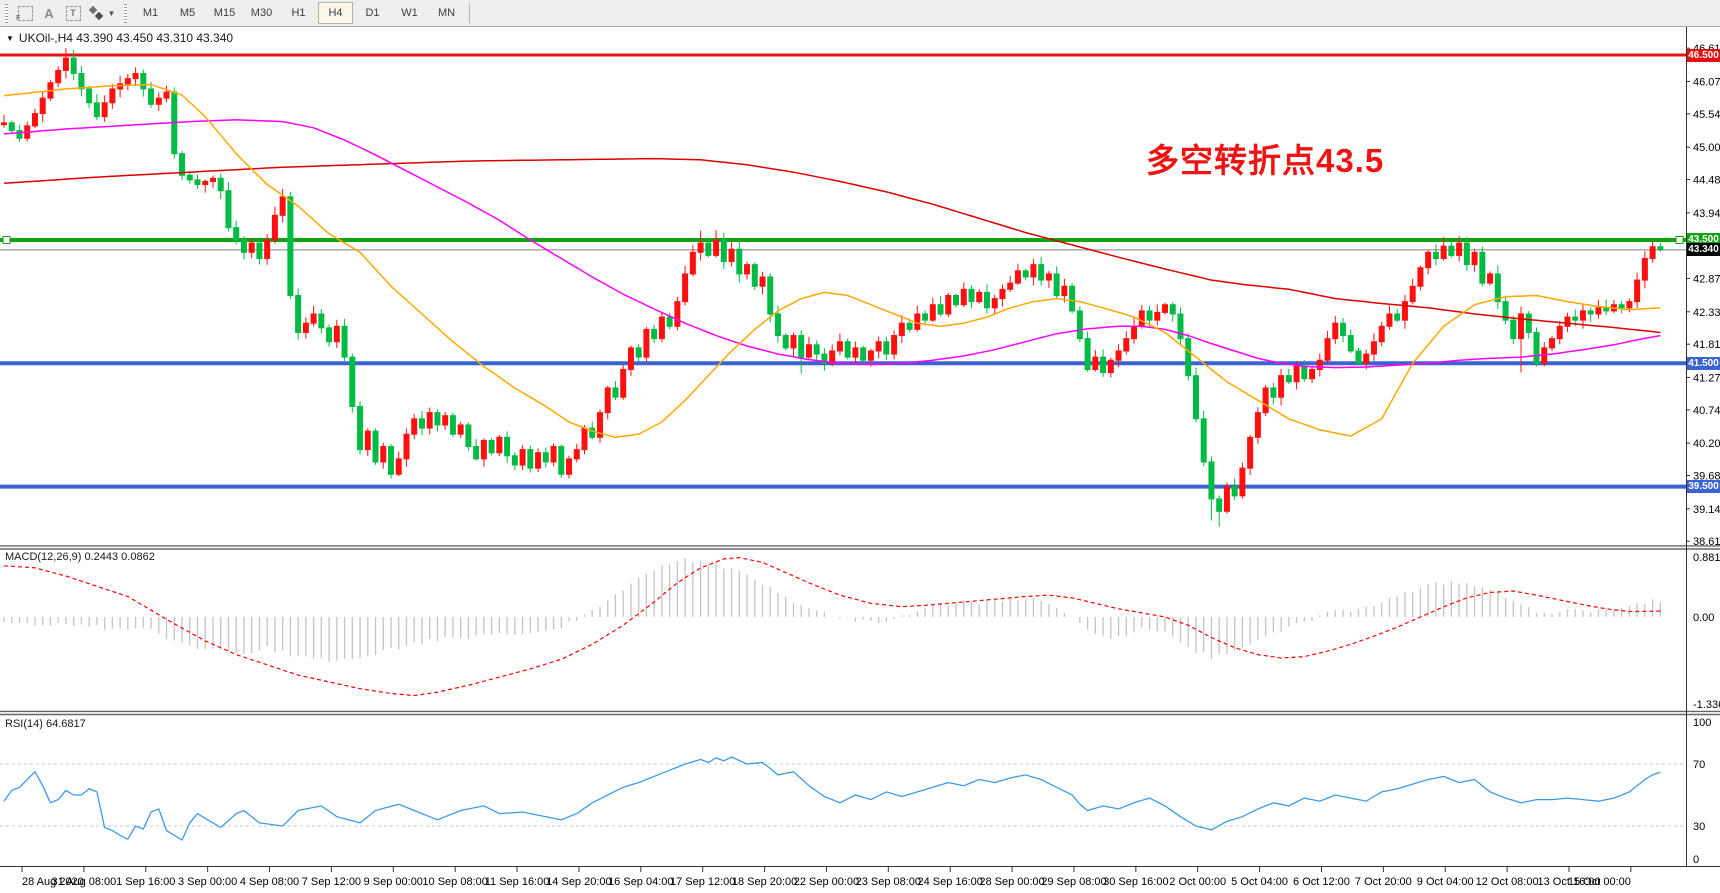  Describe the element at coordinates (860, 13) in the screenshot. I see `toolbar: F A T ▼ M1 M5 M15 M30 H1 H4 D1 W1 MN` at that location.